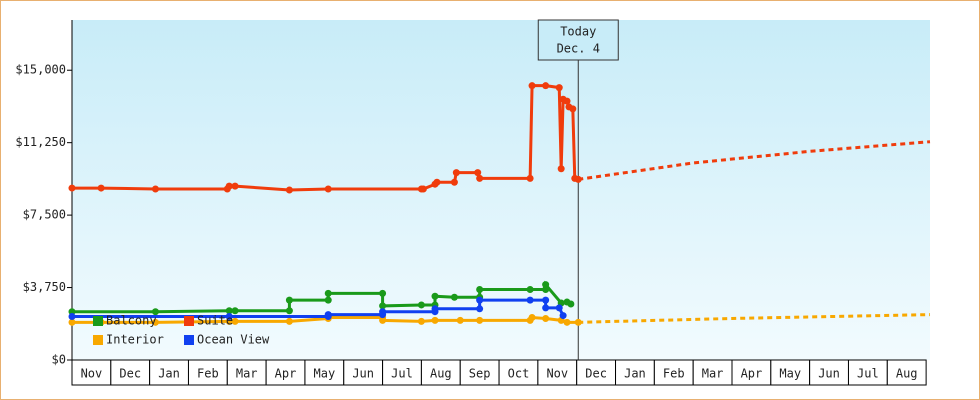  I want to click on legend-label: Suite, so click(215, 321).